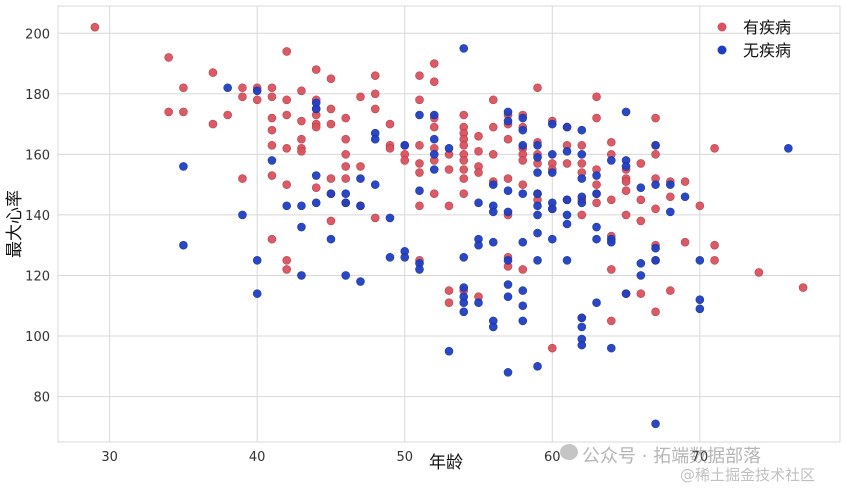 The width and height of the screenshot is (846, 489). I want to click on legend-label: 无疾病, so click(767, 50).